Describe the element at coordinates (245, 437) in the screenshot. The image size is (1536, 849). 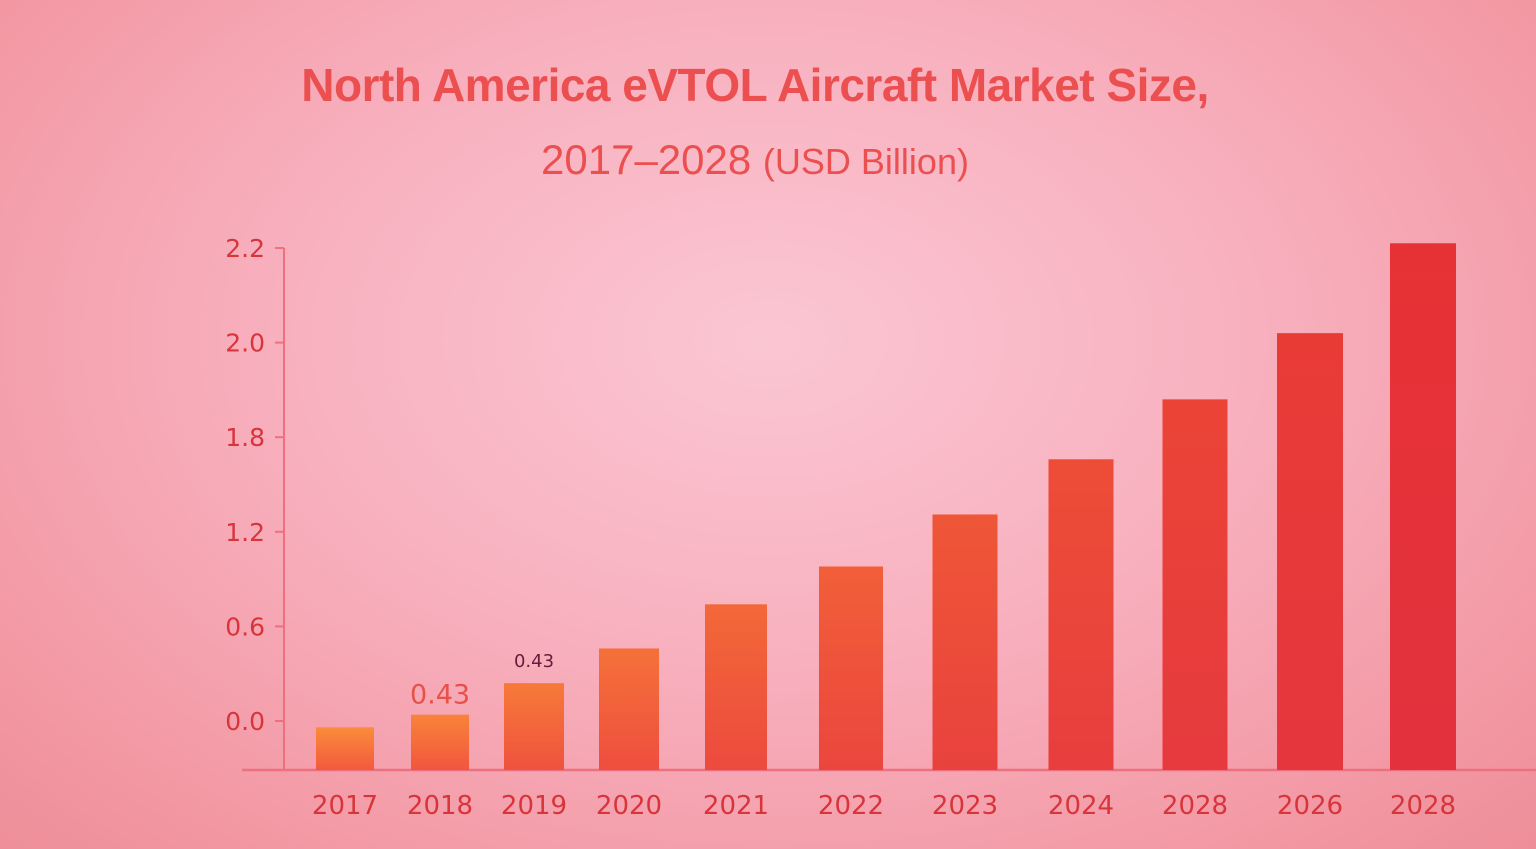
I see `y-tick-label: 1.8` at that location.